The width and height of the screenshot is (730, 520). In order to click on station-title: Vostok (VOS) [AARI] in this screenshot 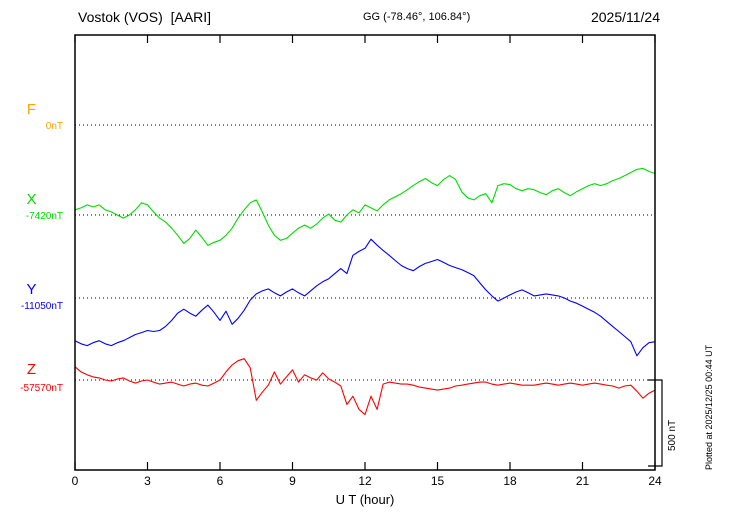, I will do `click(145, 17)`.